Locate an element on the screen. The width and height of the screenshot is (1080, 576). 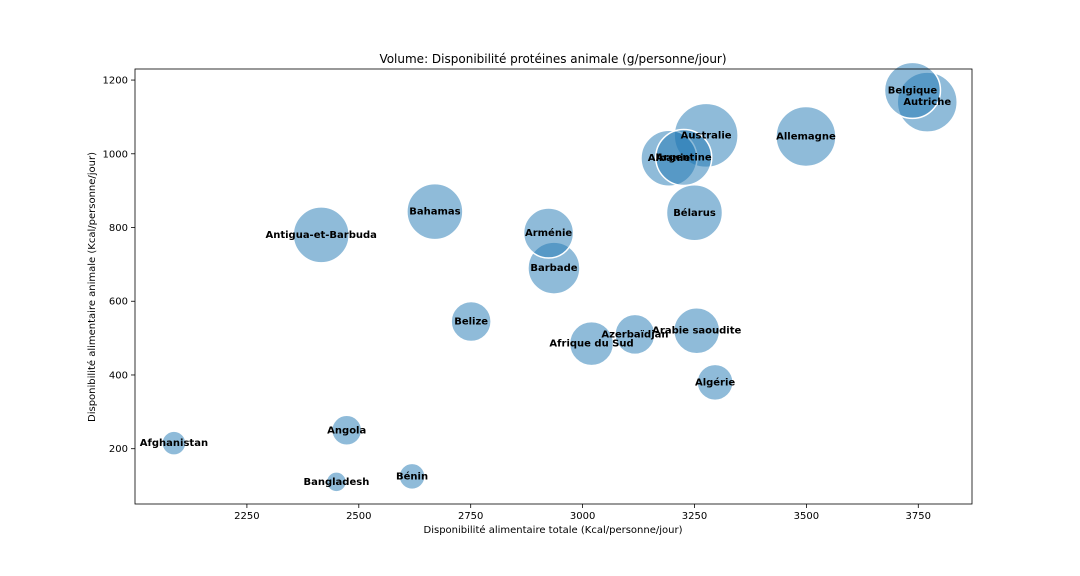
point-label: Antigua-et-Barbuda is located at coordinates (320, 235).